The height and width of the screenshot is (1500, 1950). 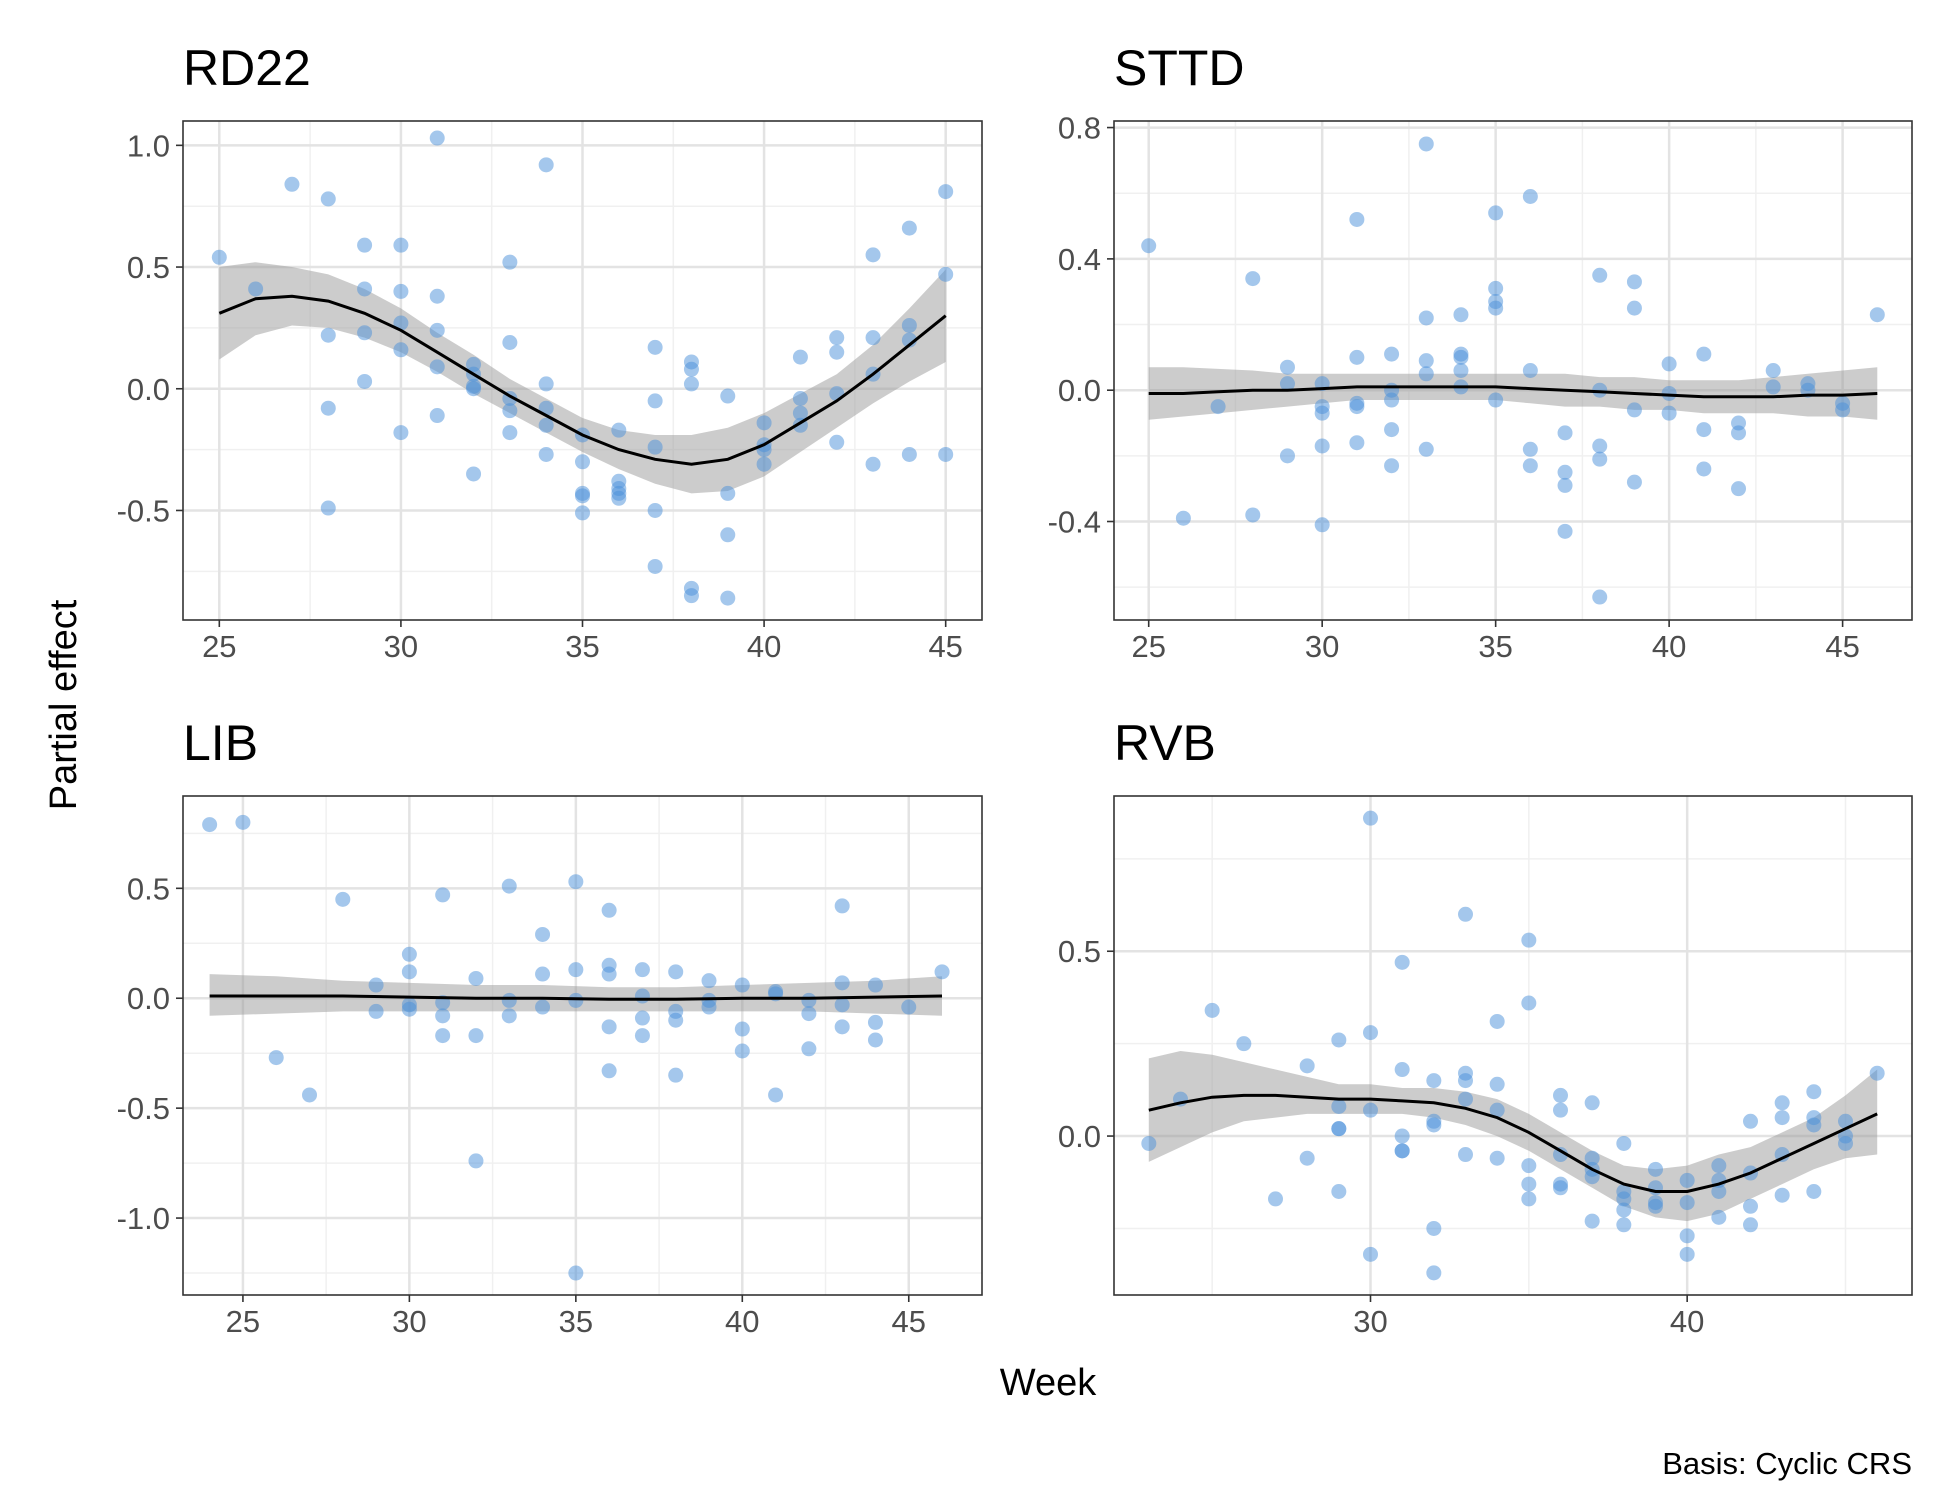 I want to click on y-tick-label: 0.5, so click(x=1079, y=951).